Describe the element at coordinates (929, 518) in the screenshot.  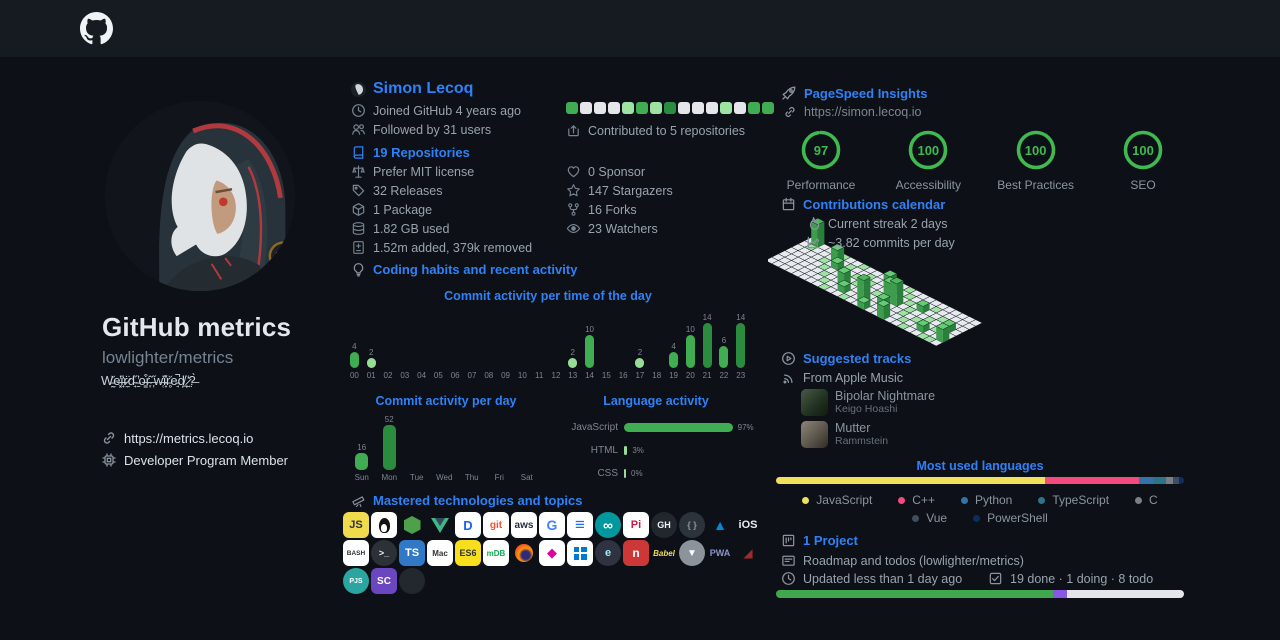
I see `legend-item-Vue: Vue` at that location.